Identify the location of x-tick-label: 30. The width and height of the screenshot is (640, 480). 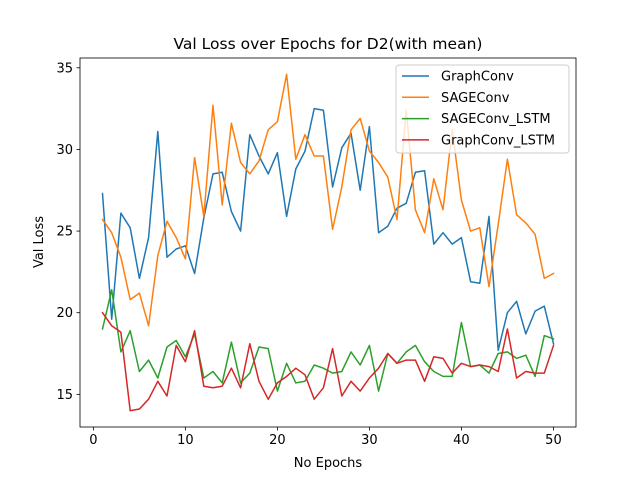
(369, 440).